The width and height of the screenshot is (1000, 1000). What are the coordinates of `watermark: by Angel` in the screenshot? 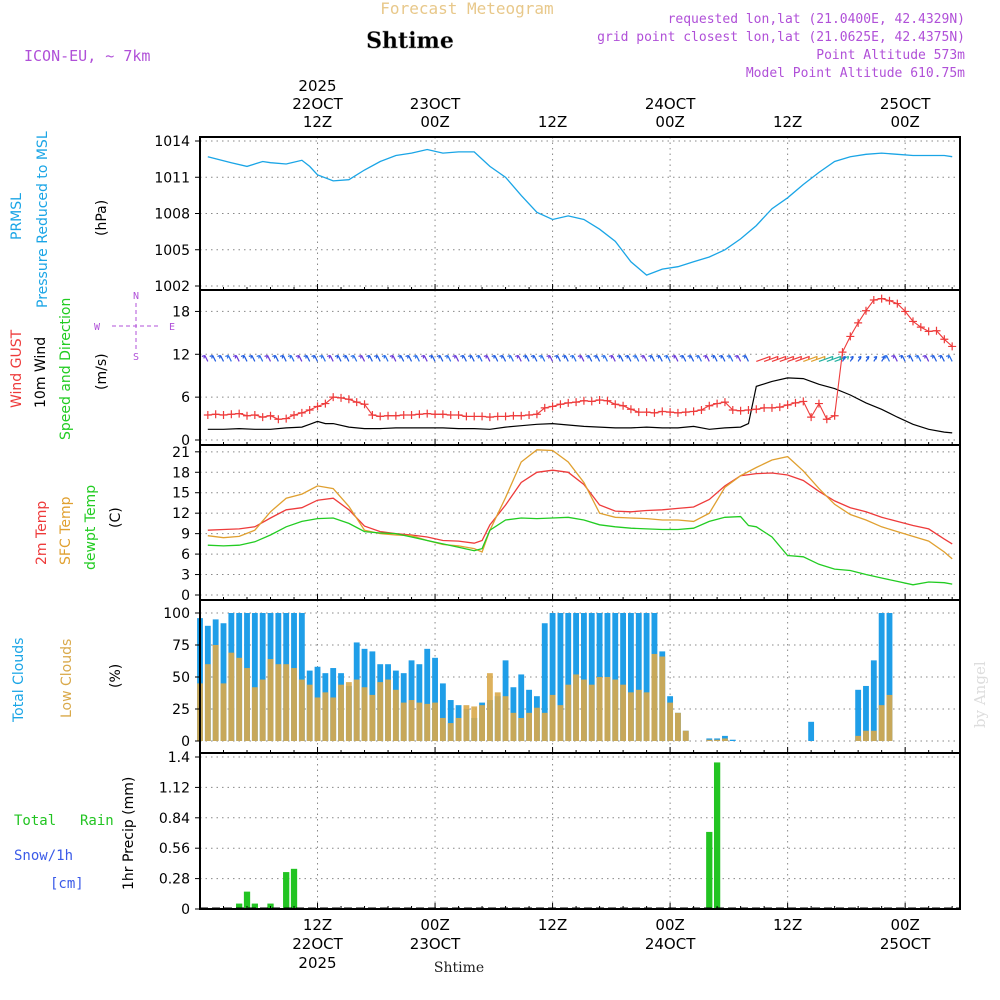 It's located at (980, 694).